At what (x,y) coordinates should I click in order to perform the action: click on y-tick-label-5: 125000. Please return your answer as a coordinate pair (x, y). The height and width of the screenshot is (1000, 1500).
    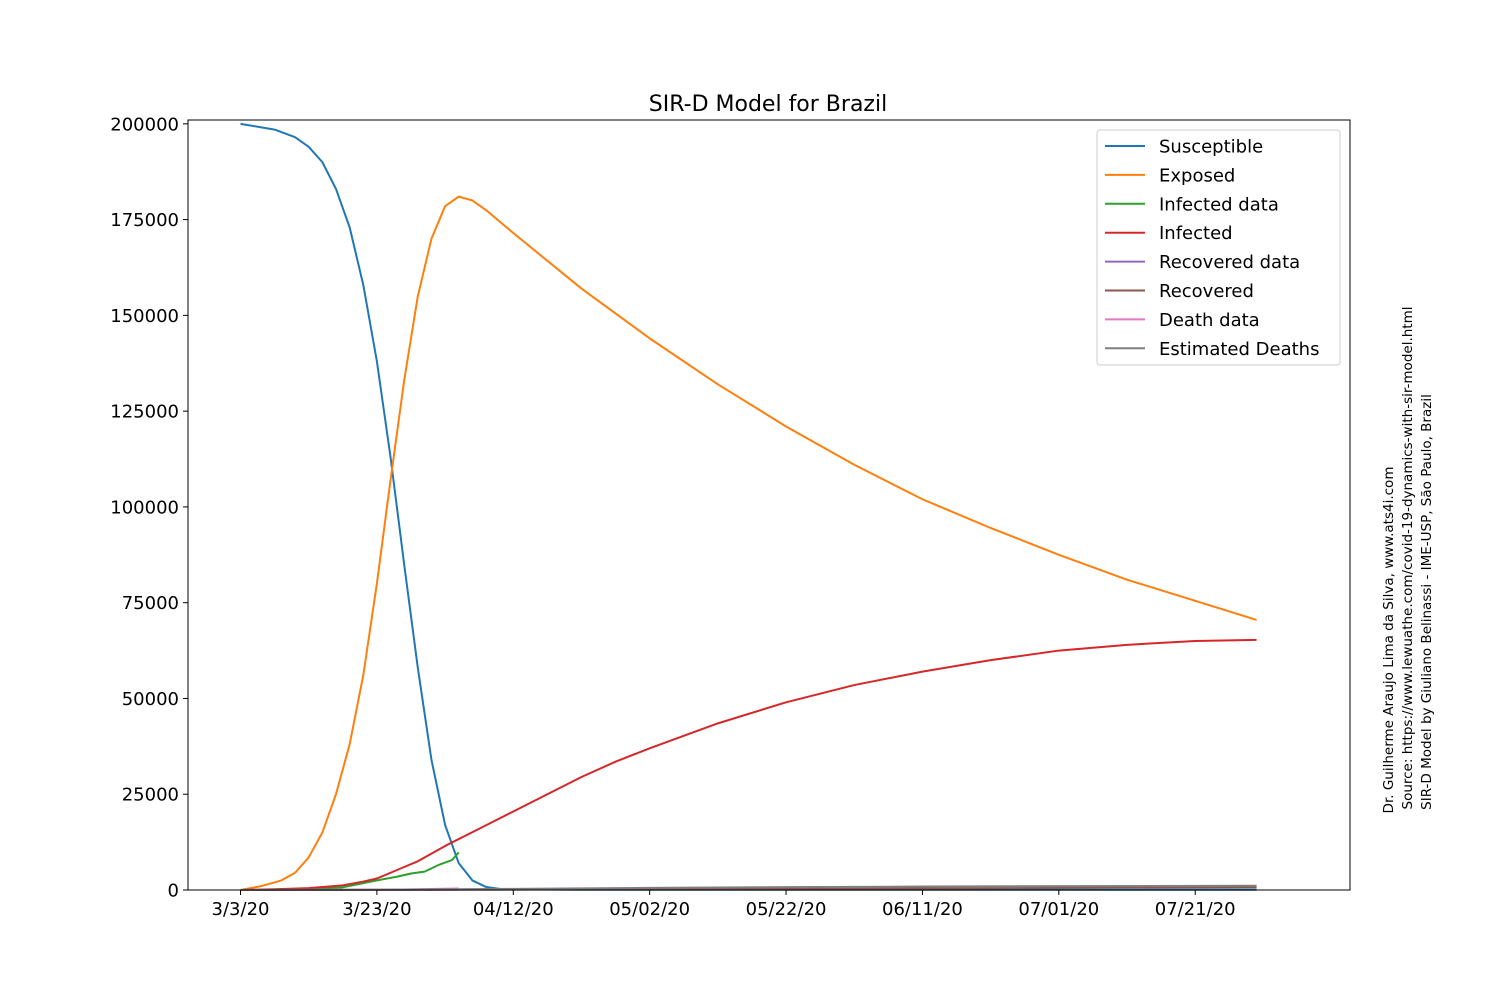
    Looking at the image, I should click on (144, 412).